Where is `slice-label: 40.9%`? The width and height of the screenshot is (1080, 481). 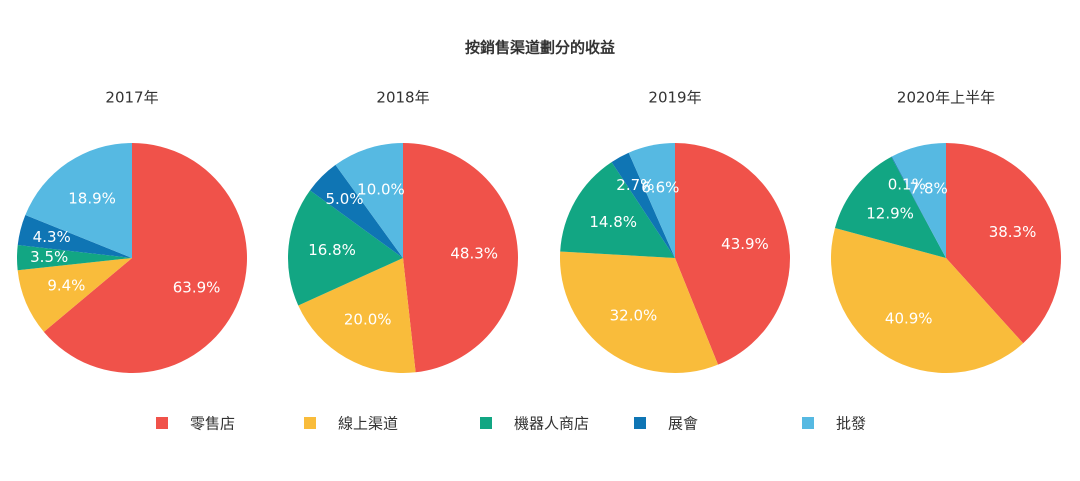 slice-label: 40.9% is located at coordinates (909, 318).